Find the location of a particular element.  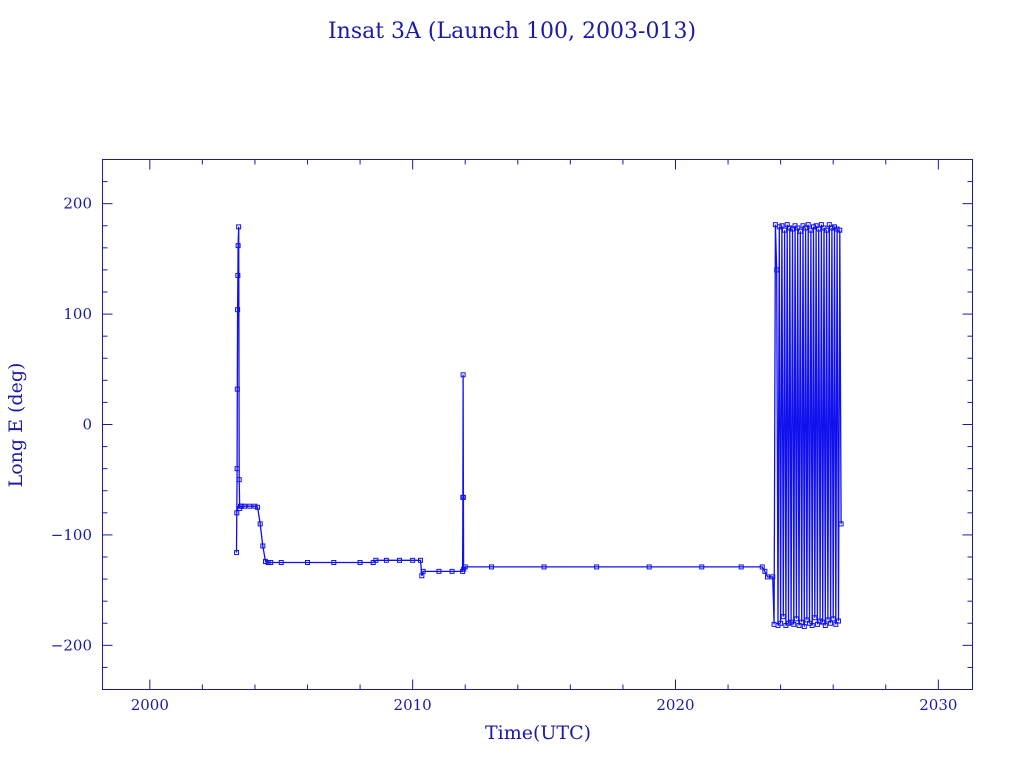

x-axis-label: Time(UTC) is located at coordinates (538, 733).